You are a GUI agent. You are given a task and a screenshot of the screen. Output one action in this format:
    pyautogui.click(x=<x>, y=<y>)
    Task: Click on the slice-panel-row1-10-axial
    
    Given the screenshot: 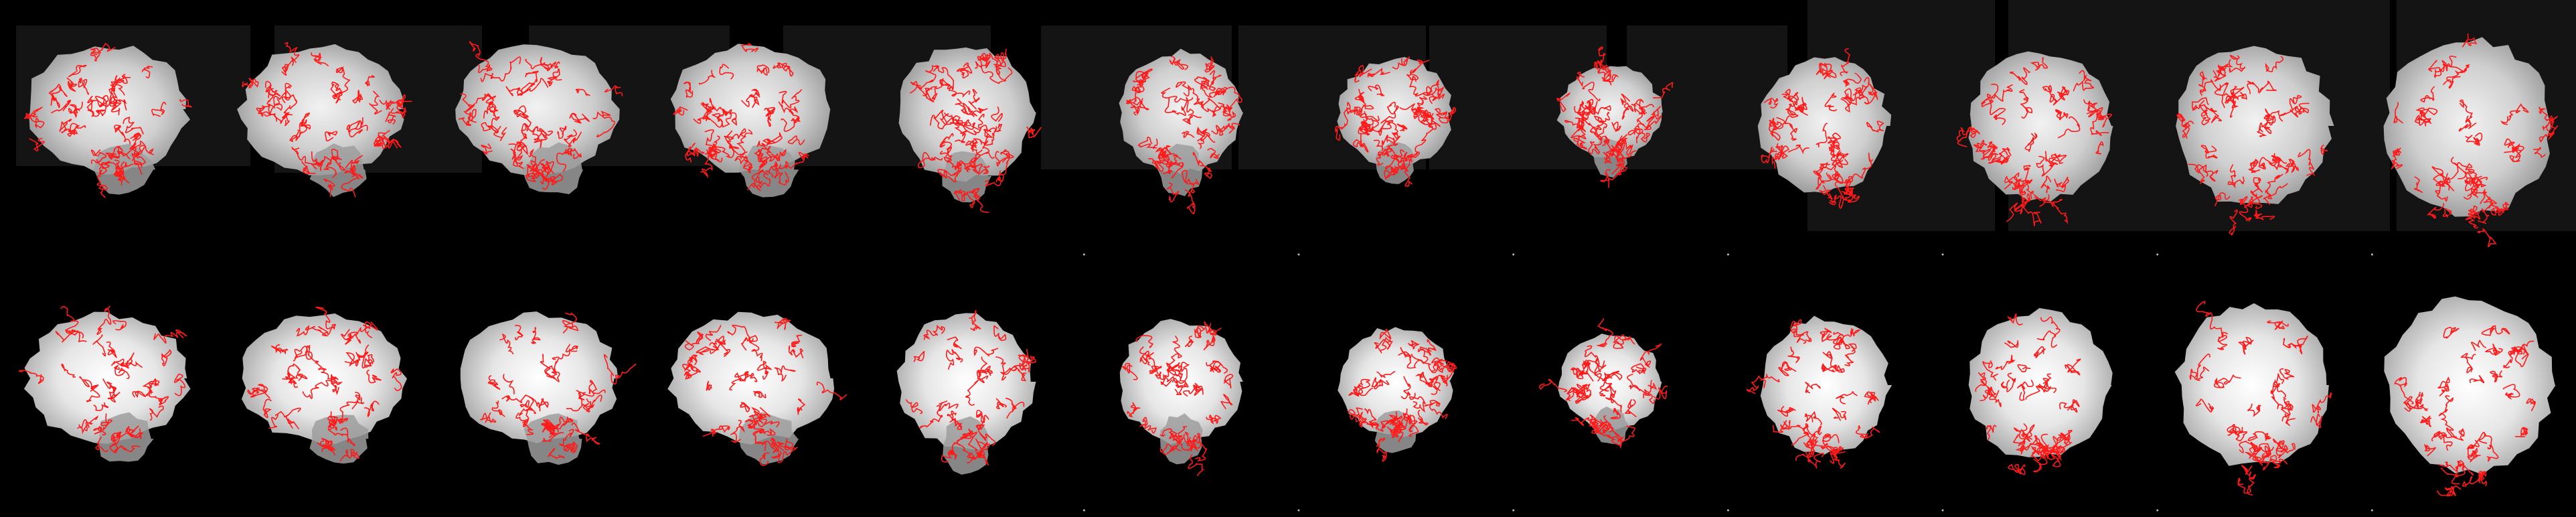 What is the action you would take?
    pyautogui.click(x=2076, y=115)
    